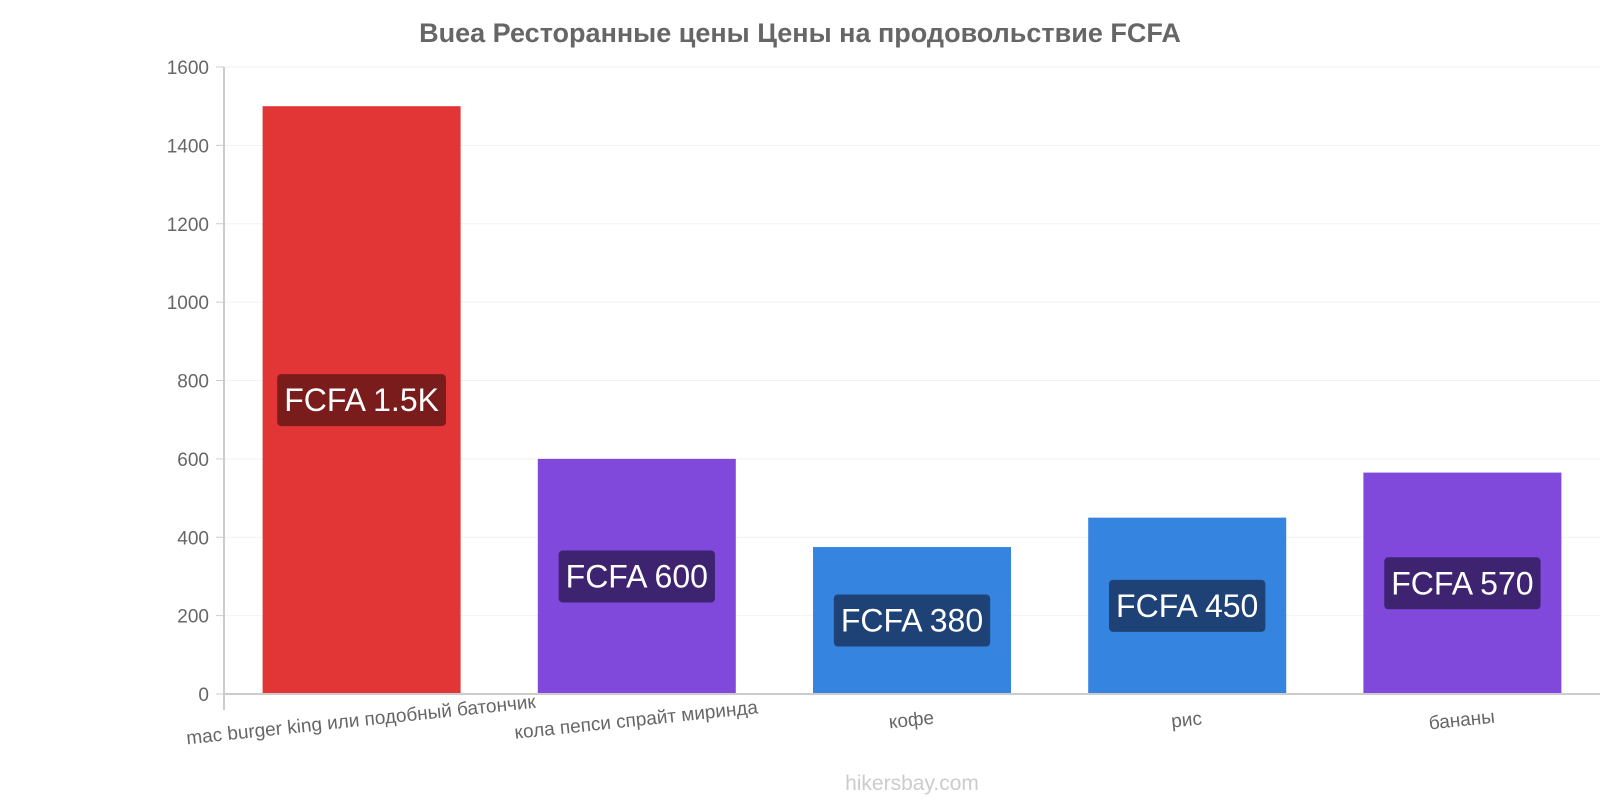 This screenshot has height=800, width=1600. I want to click on watermark-footer: hikersbay.com, so click(912, 783).